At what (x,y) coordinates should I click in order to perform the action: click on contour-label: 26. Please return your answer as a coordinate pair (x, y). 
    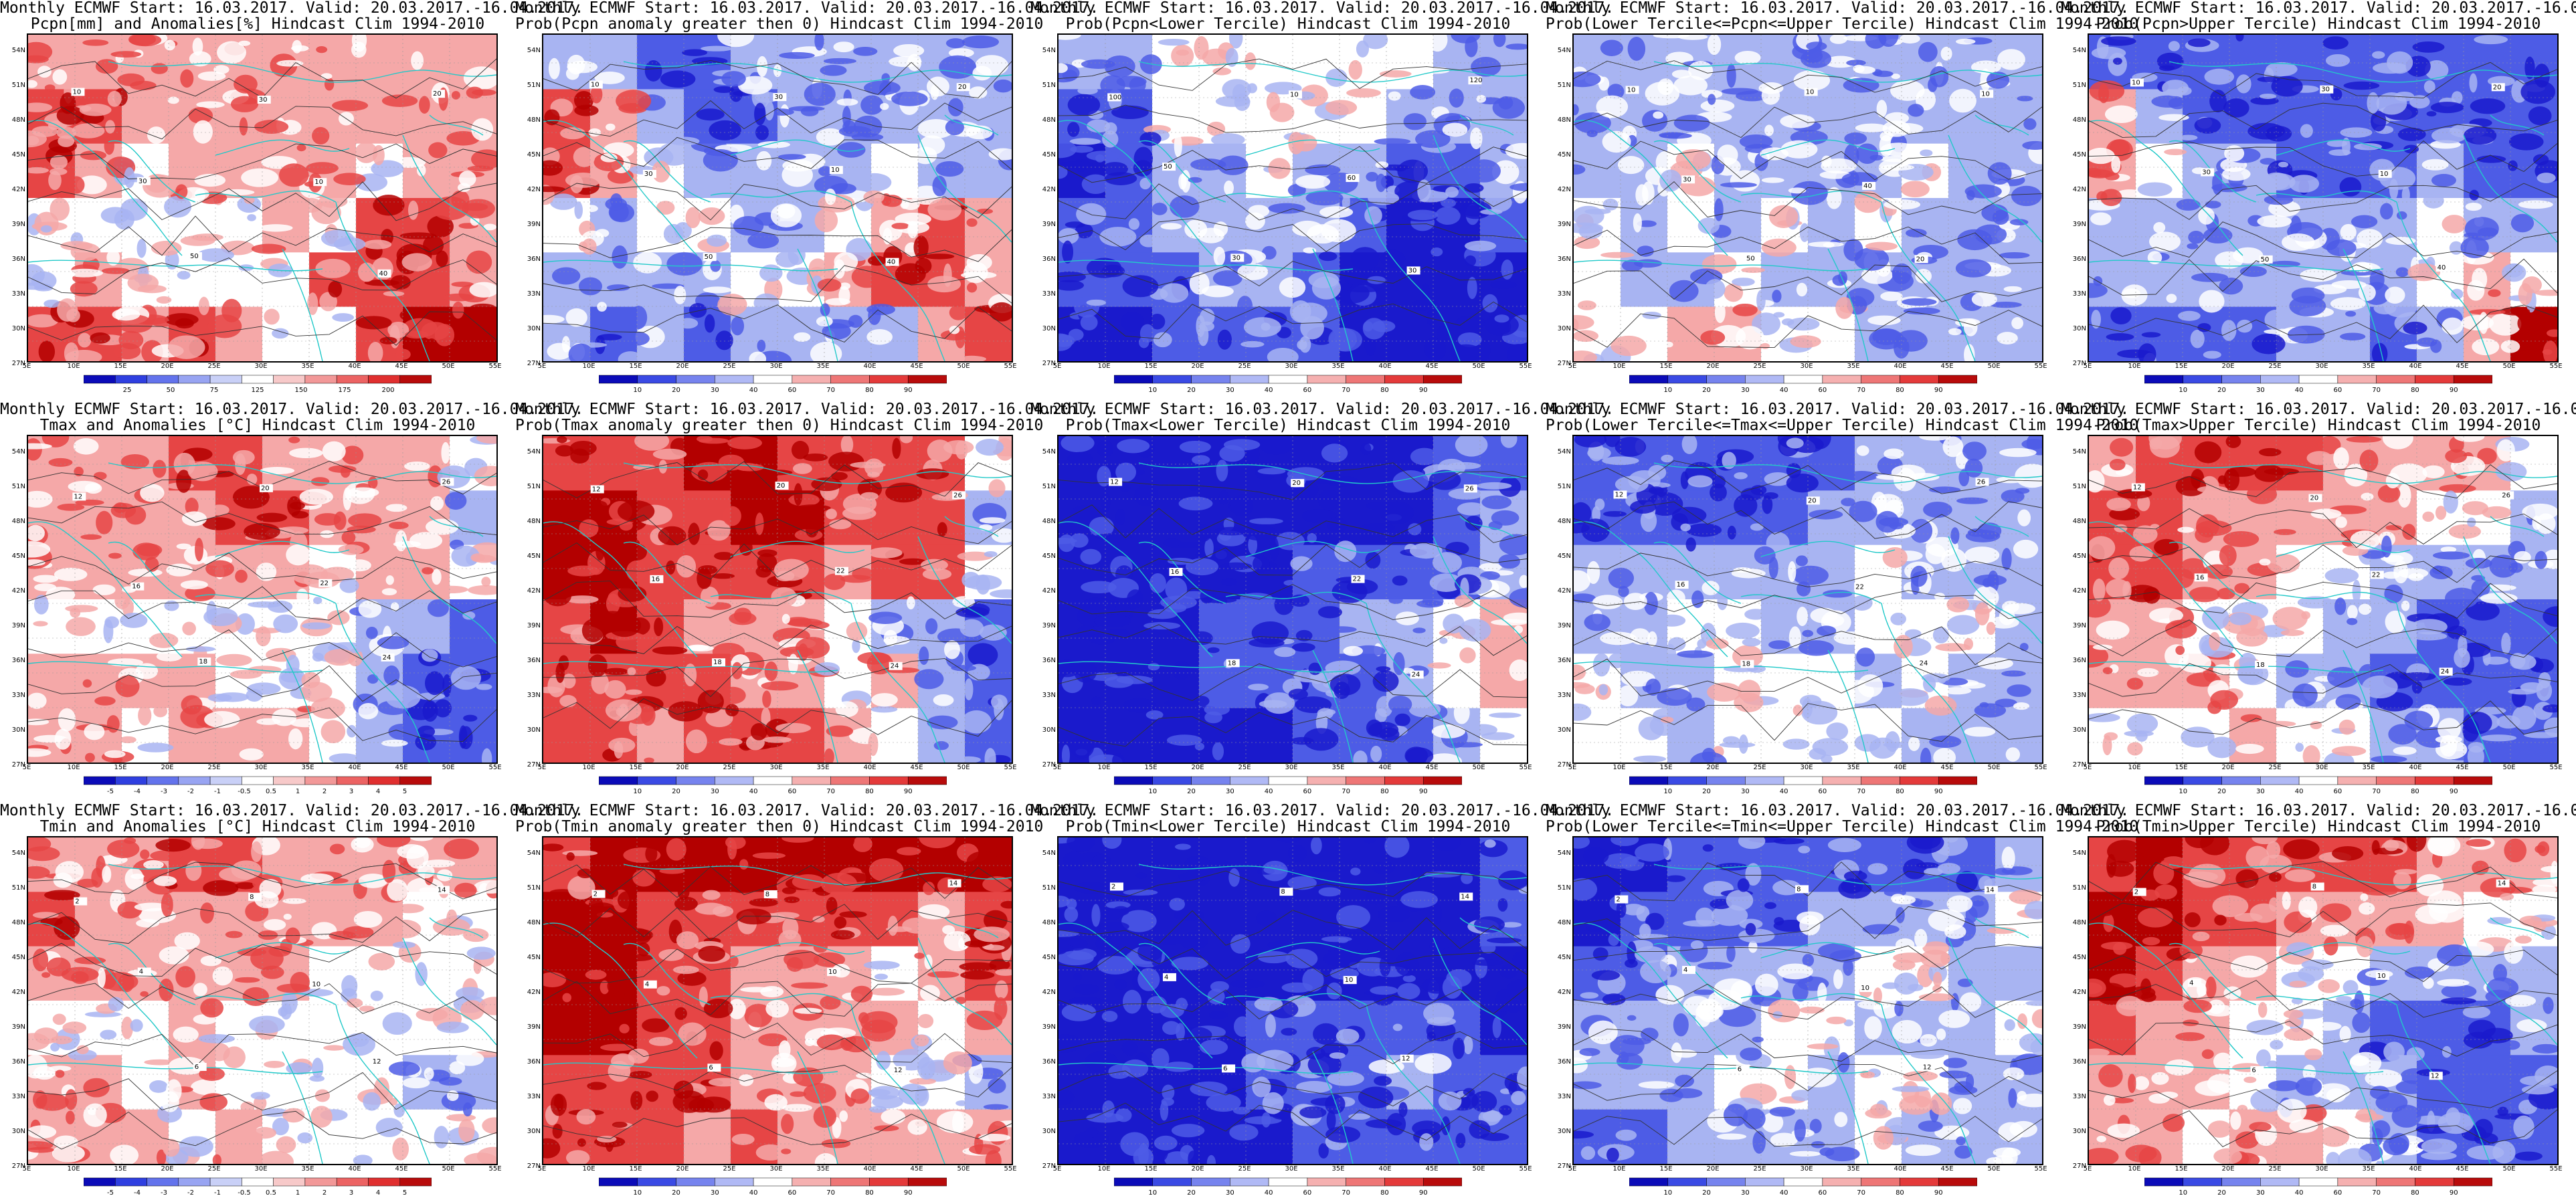
    Looking at the image, I should click on (957, 495).